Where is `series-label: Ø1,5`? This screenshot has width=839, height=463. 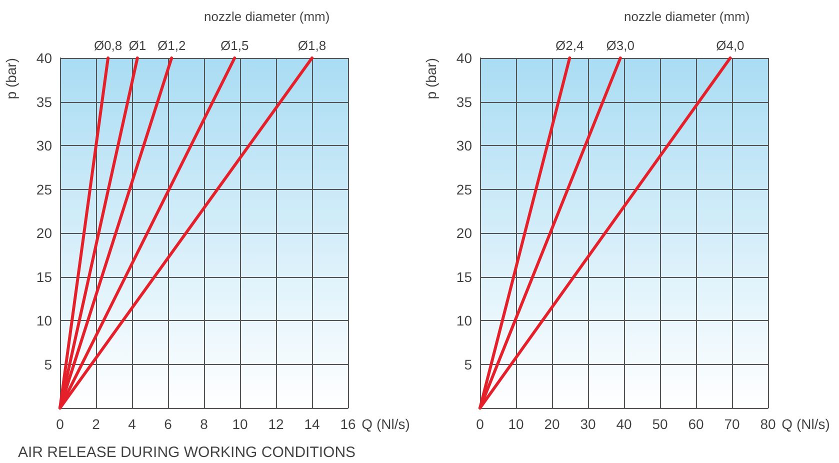
series-label: Ø1,5 is located at coordinates (234, 45).